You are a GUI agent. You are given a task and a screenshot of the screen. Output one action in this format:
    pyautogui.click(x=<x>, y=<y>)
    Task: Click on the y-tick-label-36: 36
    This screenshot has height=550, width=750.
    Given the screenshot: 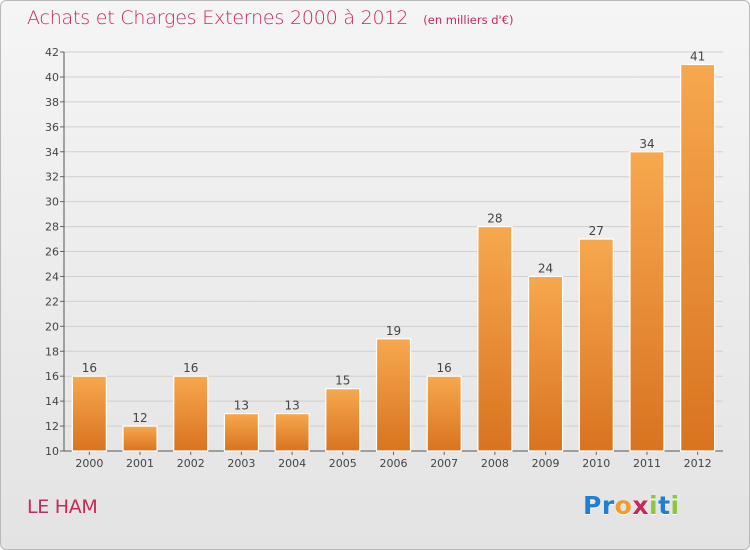 What is the action you would take?
    pyautogui.click(x=52, y=127)
    